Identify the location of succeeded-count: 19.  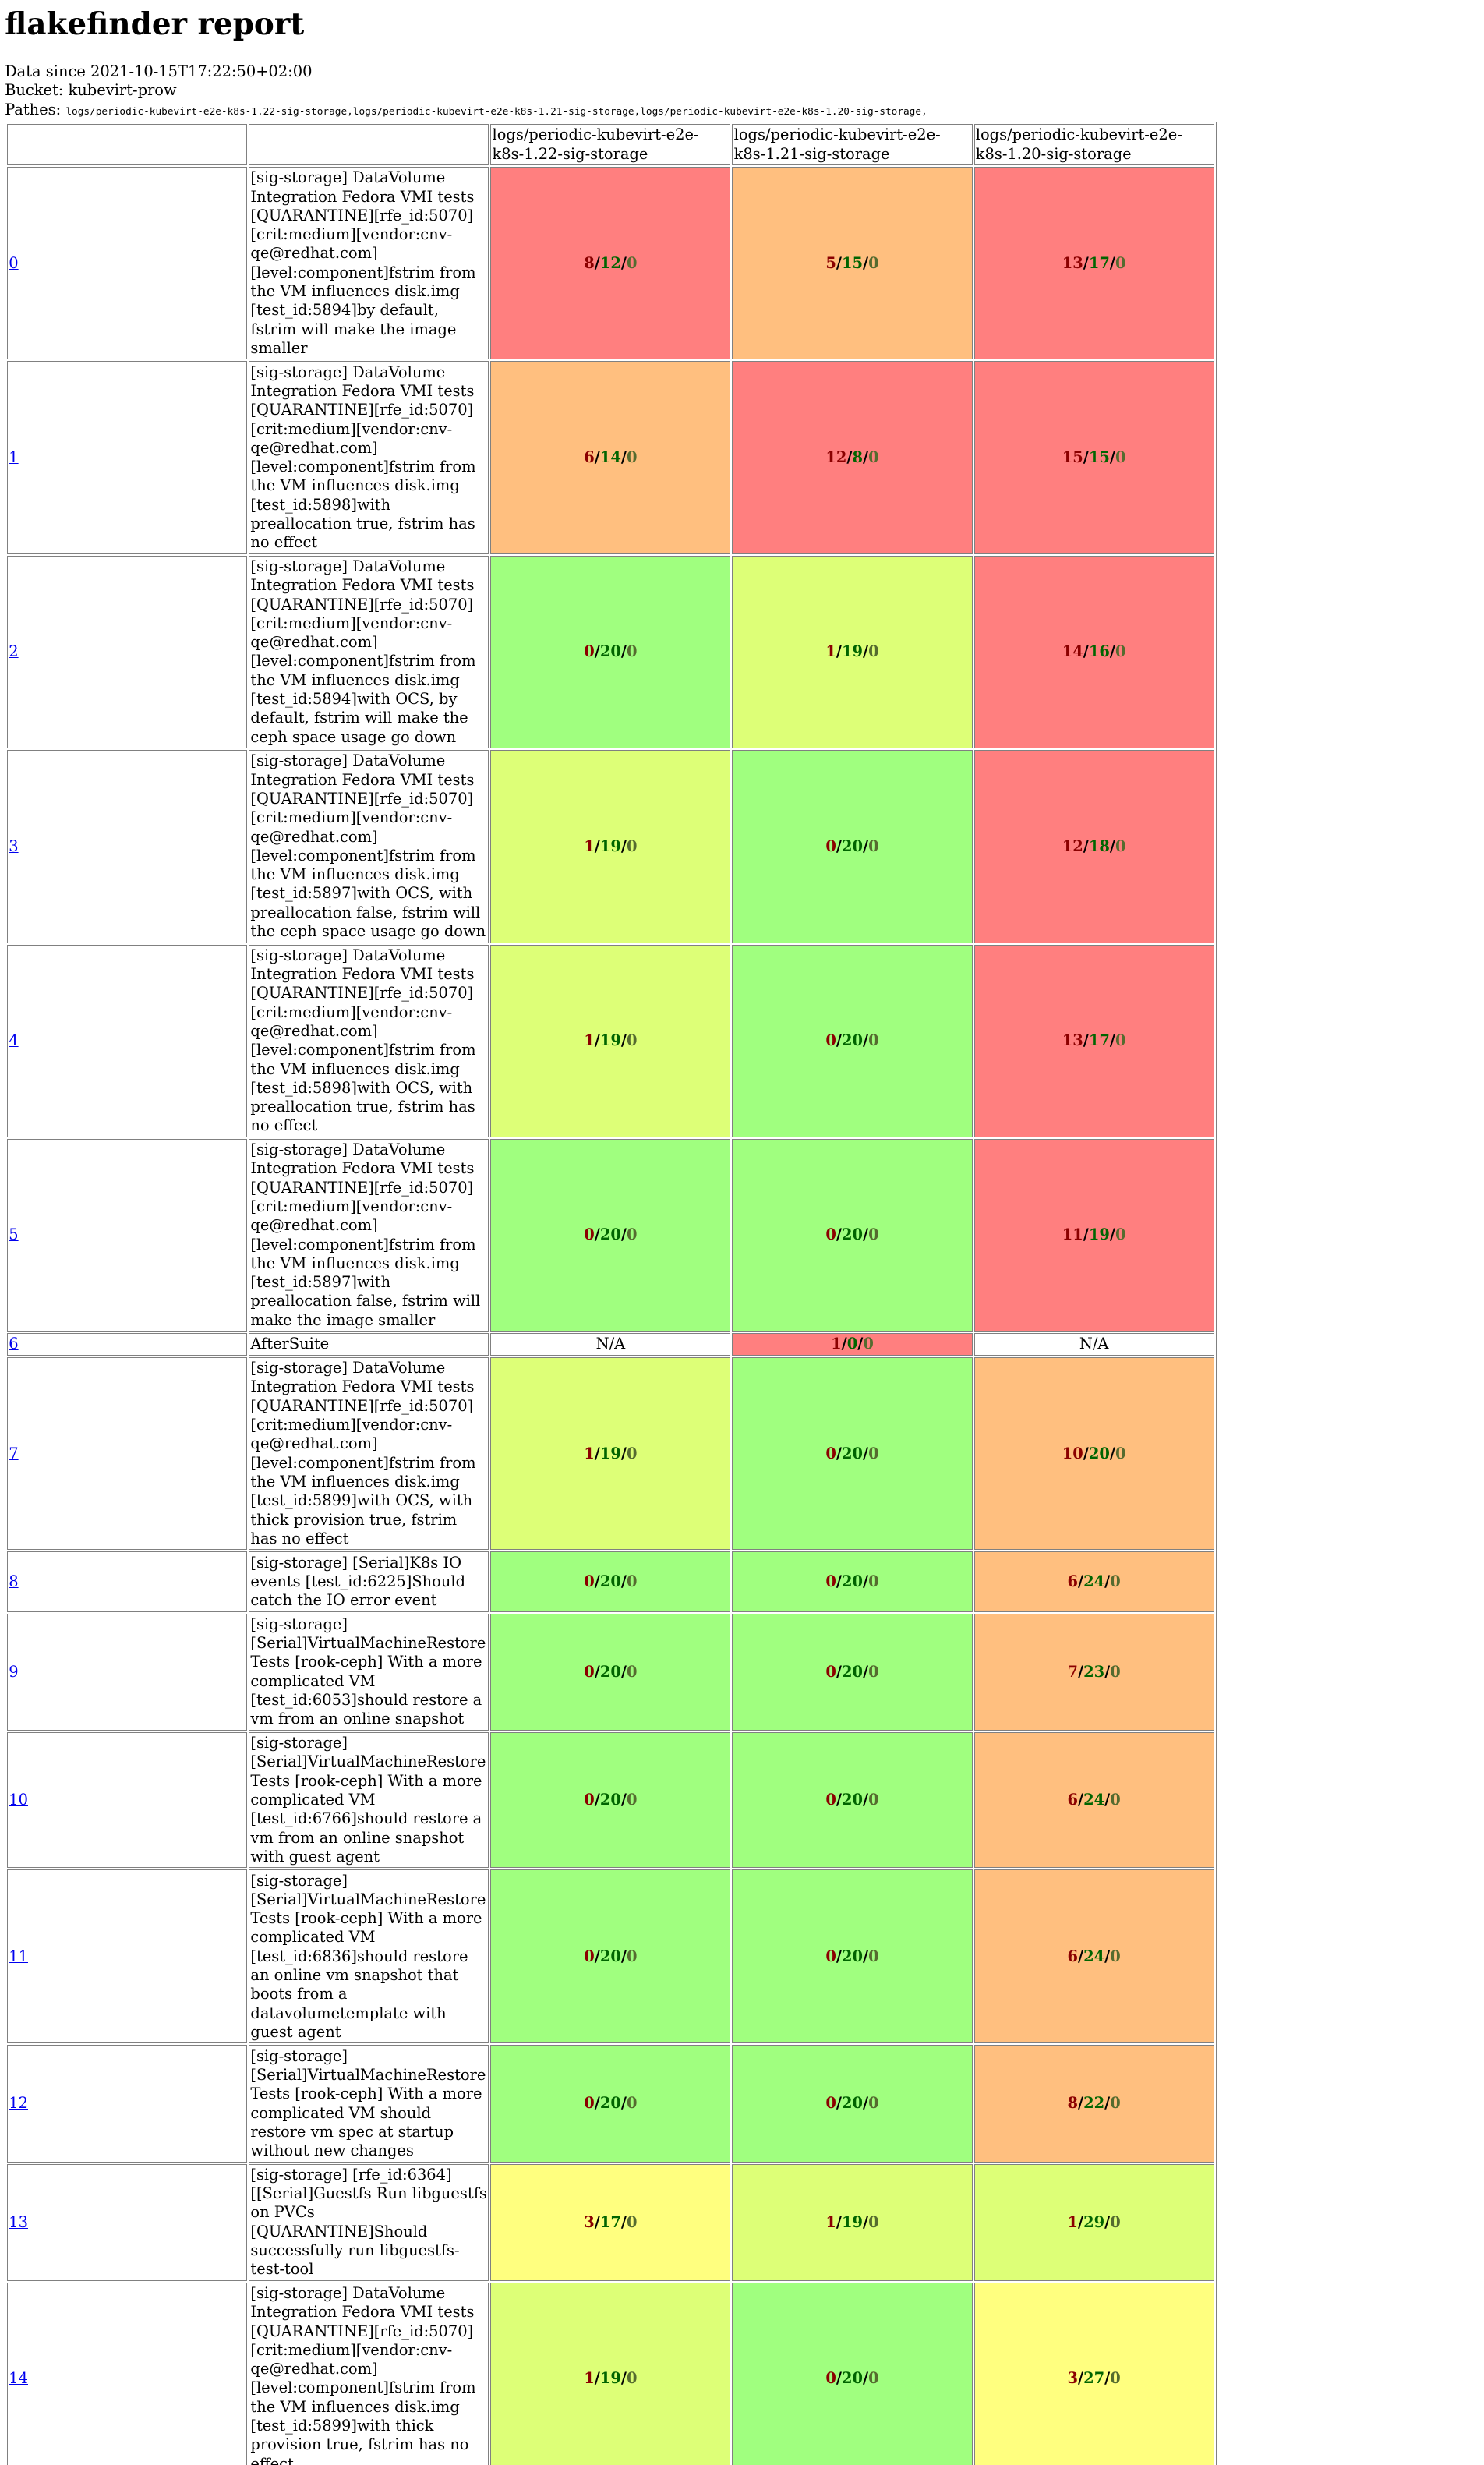
(852, 2221).